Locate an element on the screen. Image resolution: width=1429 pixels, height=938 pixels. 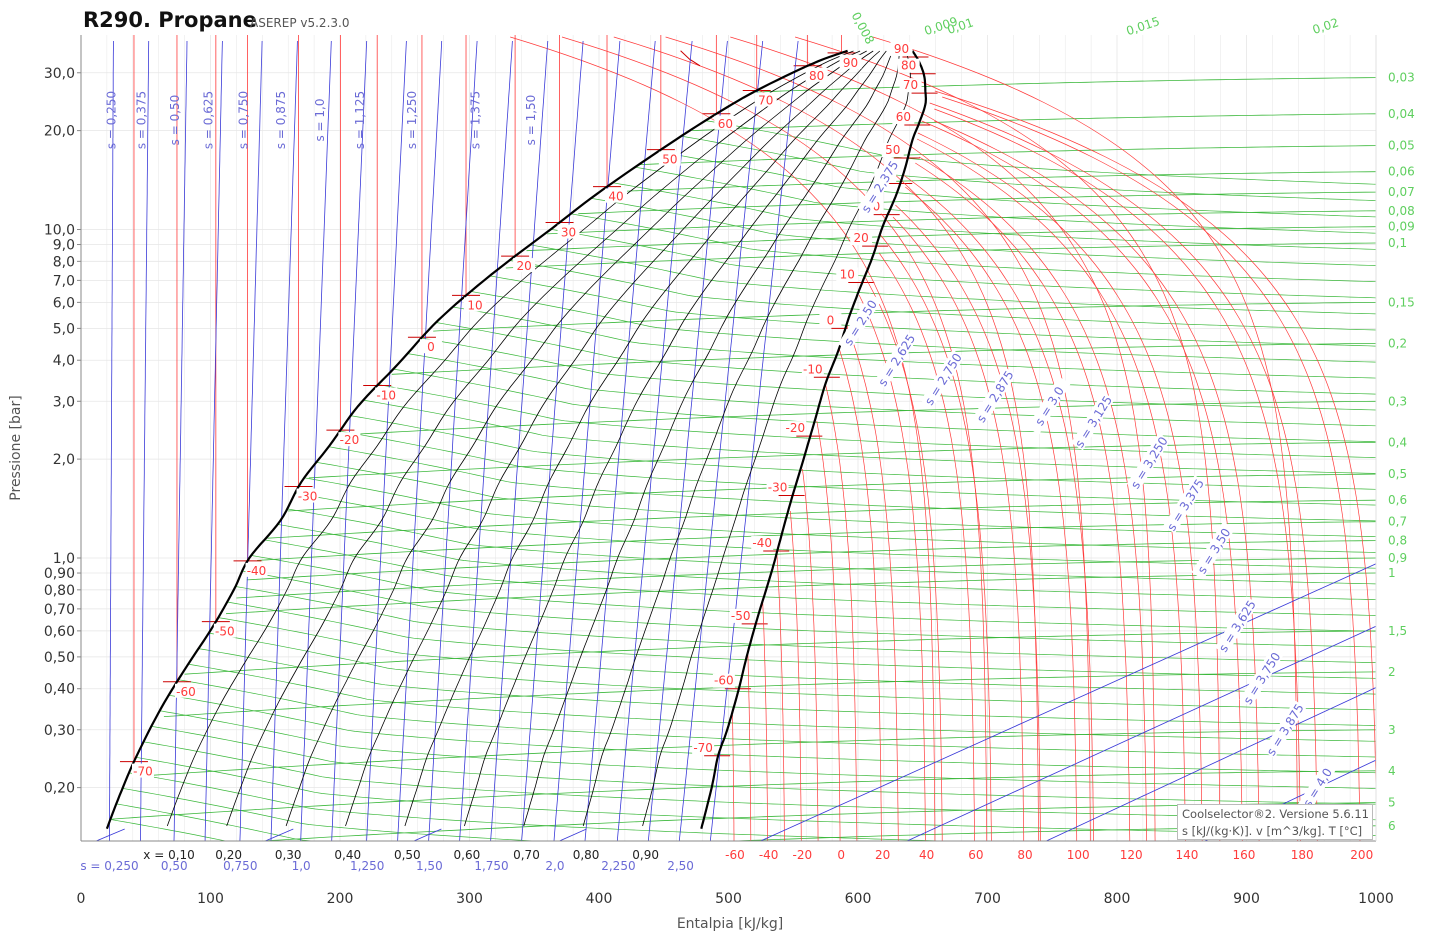
isentrope-label-liquid: s = 0,625 is located at coordinates (209, 120).